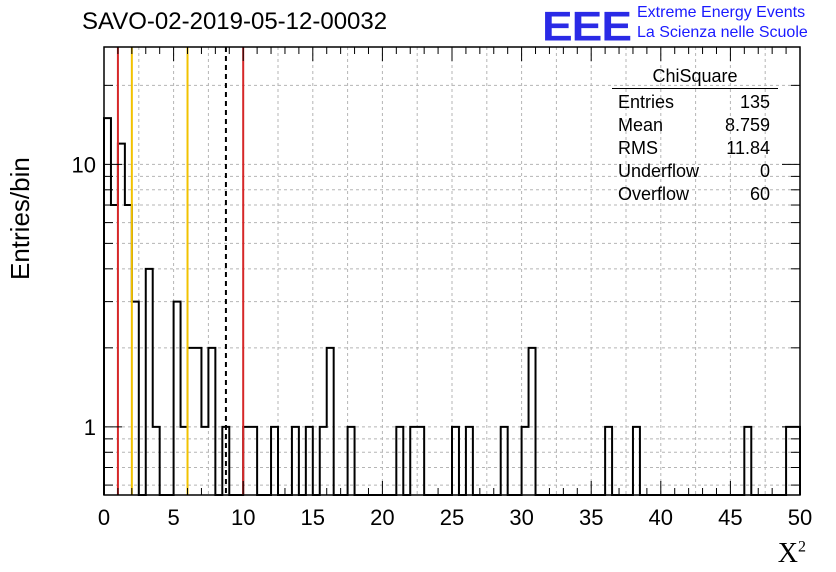 The image size is (836, 572). I want to click on stats-row: Entries 135, so click(695, 102).